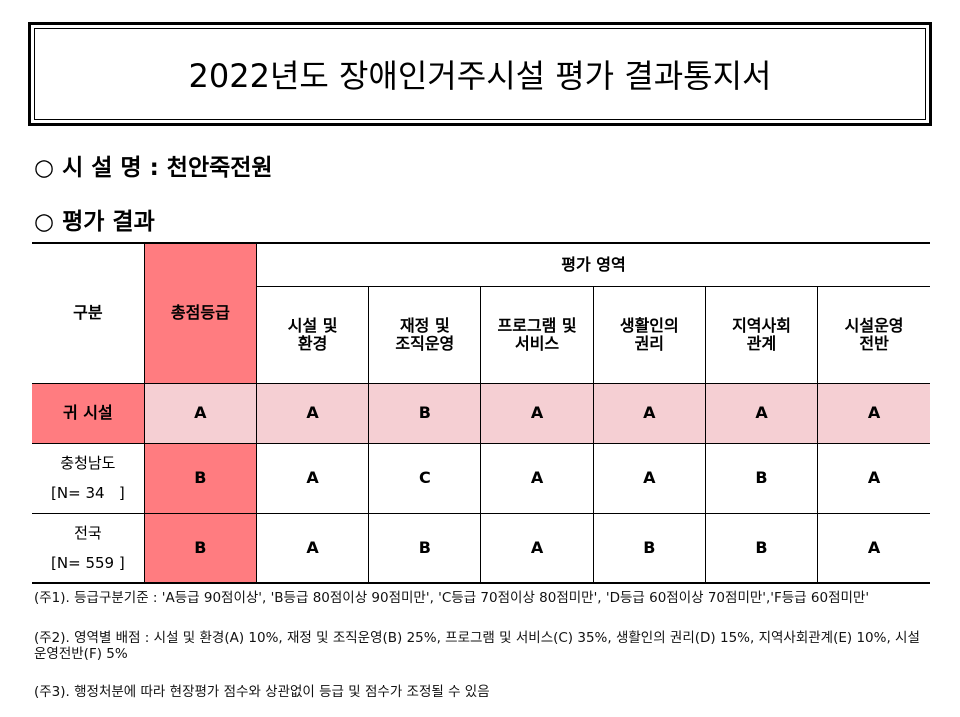  I want to click on header-area-3: 생활인의 권리, so click(649, 334).